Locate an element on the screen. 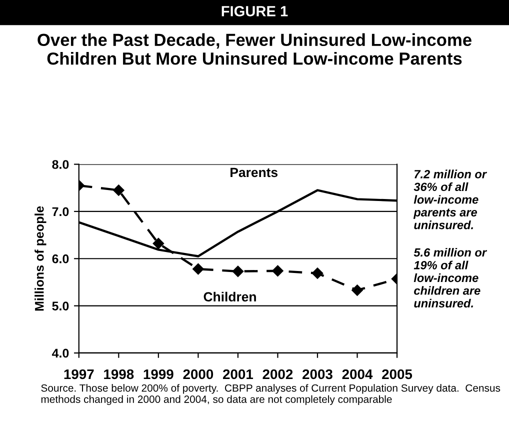 The image size is (509, 444). x-tick-label: 2004 is located at coordinates (357, 374).